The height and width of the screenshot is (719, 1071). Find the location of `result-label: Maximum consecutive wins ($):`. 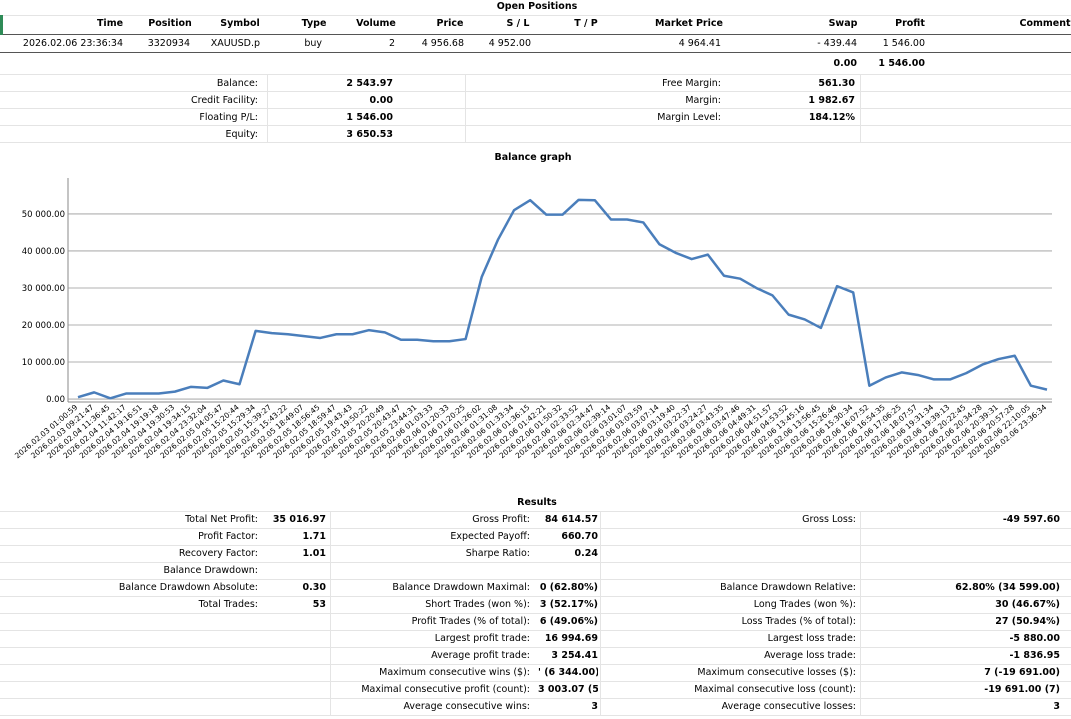

result-label: Maximum consecutive wins ($): is located at coordinates (454, 672).